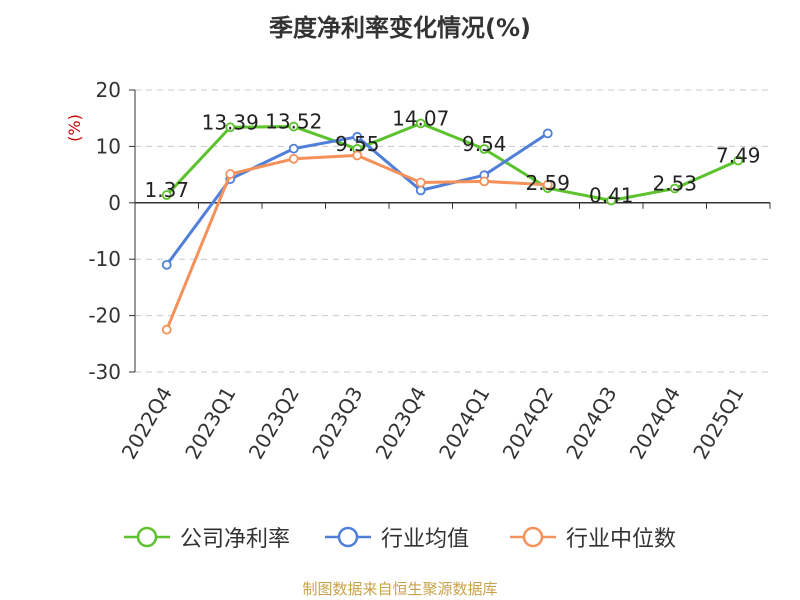  I want to click on data-label: 1.37, so click(166, 190).